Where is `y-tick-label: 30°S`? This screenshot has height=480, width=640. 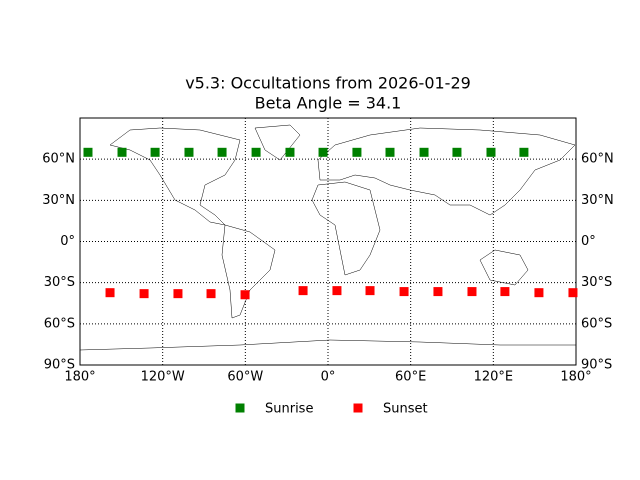
y-tick-label: 30°S is located at coordinates (59, 282).